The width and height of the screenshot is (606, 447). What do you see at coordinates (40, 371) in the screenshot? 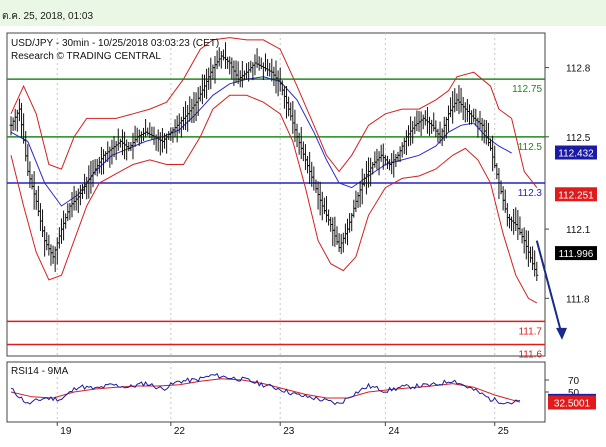
I see `rsi-label: RSI14 - 9MA` at bounding box center [40, 371].